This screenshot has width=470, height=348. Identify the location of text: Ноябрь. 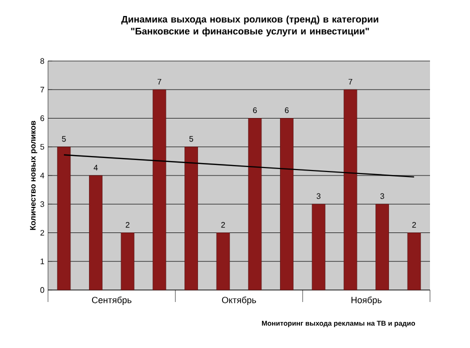
(367, 300).